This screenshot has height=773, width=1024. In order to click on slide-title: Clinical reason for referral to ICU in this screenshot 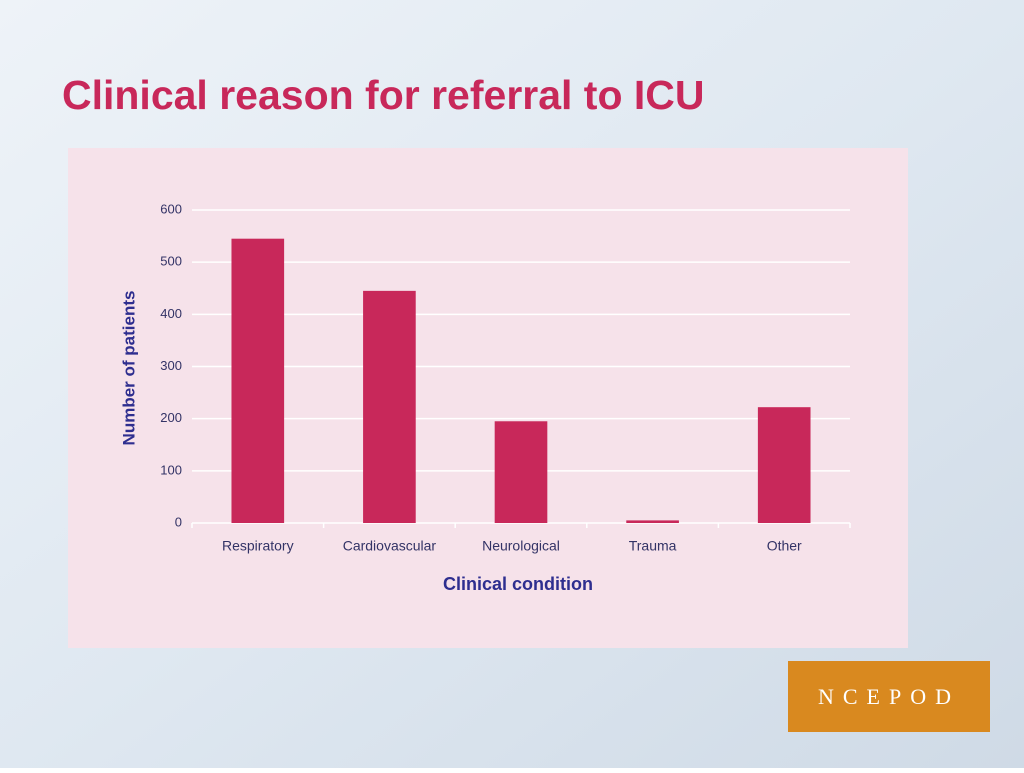, I will do `click(383, 95)`.